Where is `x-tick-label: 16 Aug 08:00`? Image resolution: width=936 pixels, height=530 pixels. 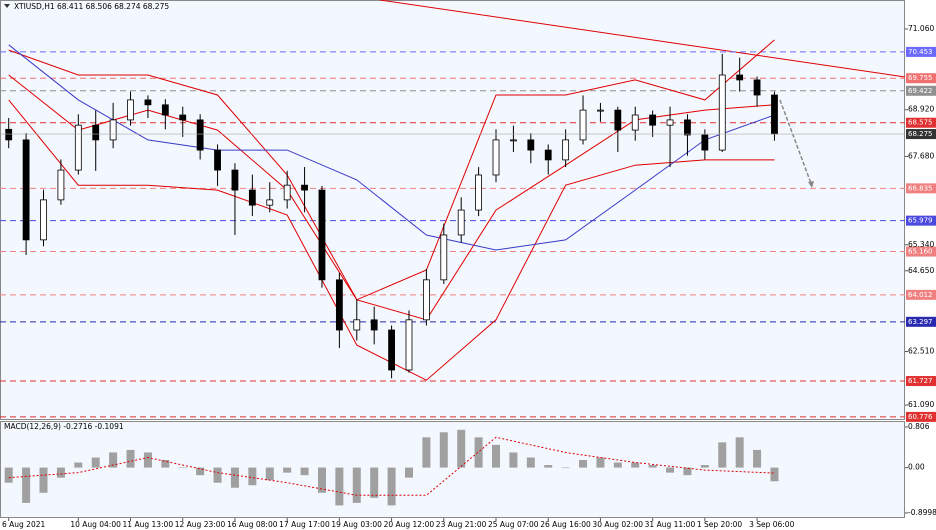 x-tick-label: 16 Aug 08:00 is located at coordinates (252, 524).